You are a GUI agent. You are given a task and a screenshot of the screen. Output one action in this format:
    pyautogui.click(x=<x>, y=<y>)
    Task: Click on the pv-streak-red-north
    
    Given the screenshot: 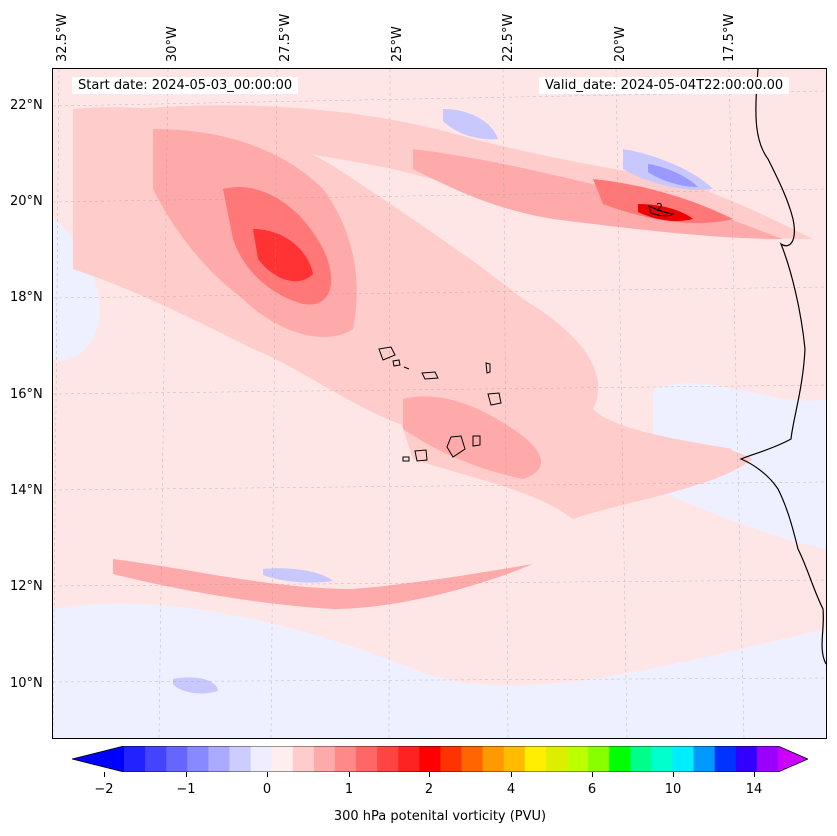 What is the action you would take?
    pyautogui.click(x=663, y=201)
    